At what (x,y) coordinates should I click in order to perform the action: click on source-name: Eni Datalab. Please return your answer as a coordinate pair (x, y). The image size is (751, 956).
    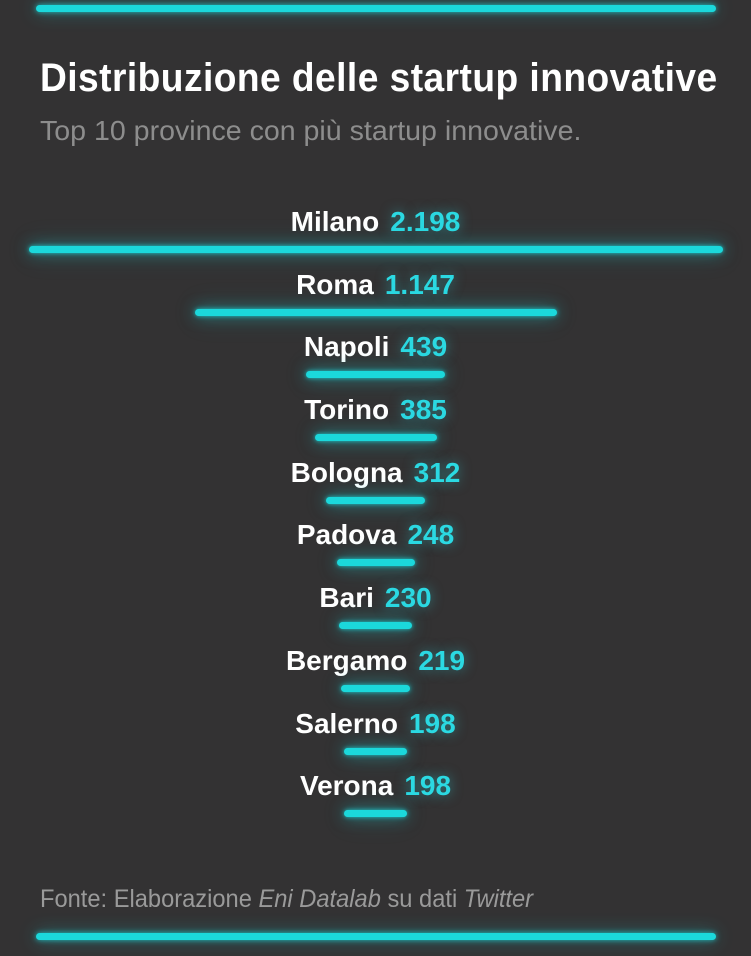
    Looking at the image, I should click on (319, 899).